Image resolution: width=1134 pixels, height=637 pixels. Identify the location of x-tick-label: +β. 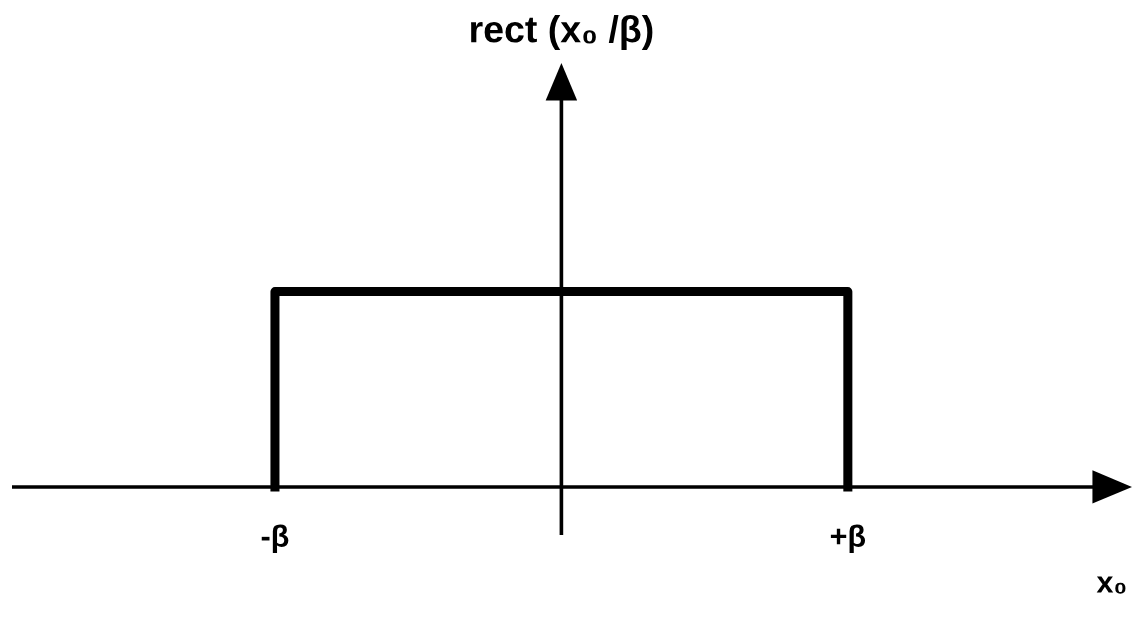
(848, 538).